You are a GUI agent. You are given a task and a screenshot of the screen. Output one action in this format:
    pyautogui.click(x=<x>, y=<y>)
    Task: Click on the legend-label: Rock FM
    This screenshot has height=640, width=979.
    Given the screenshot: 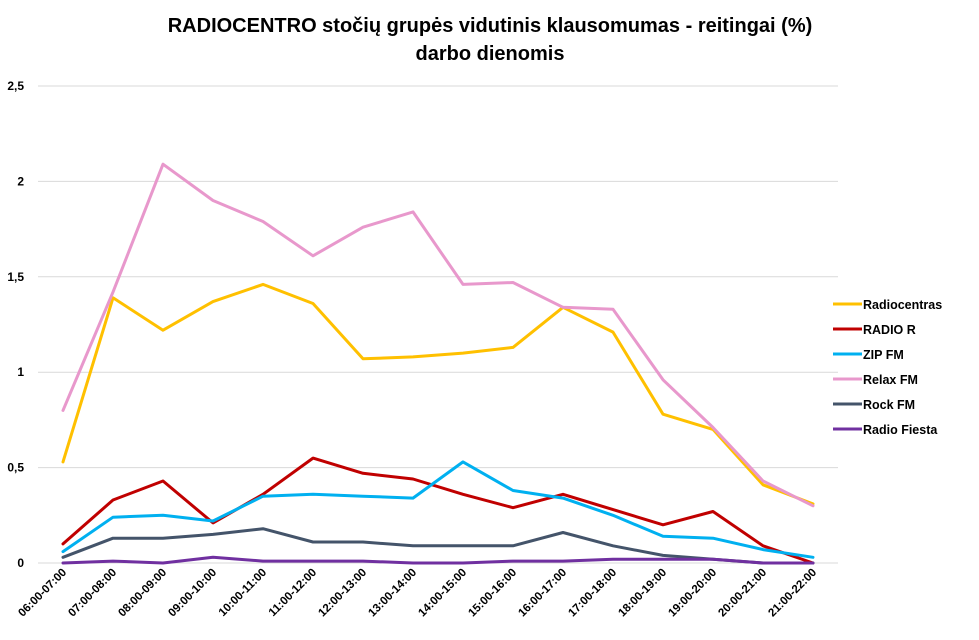 What is the action you would take?
    pyautogui.click(x=889, y=405)
    